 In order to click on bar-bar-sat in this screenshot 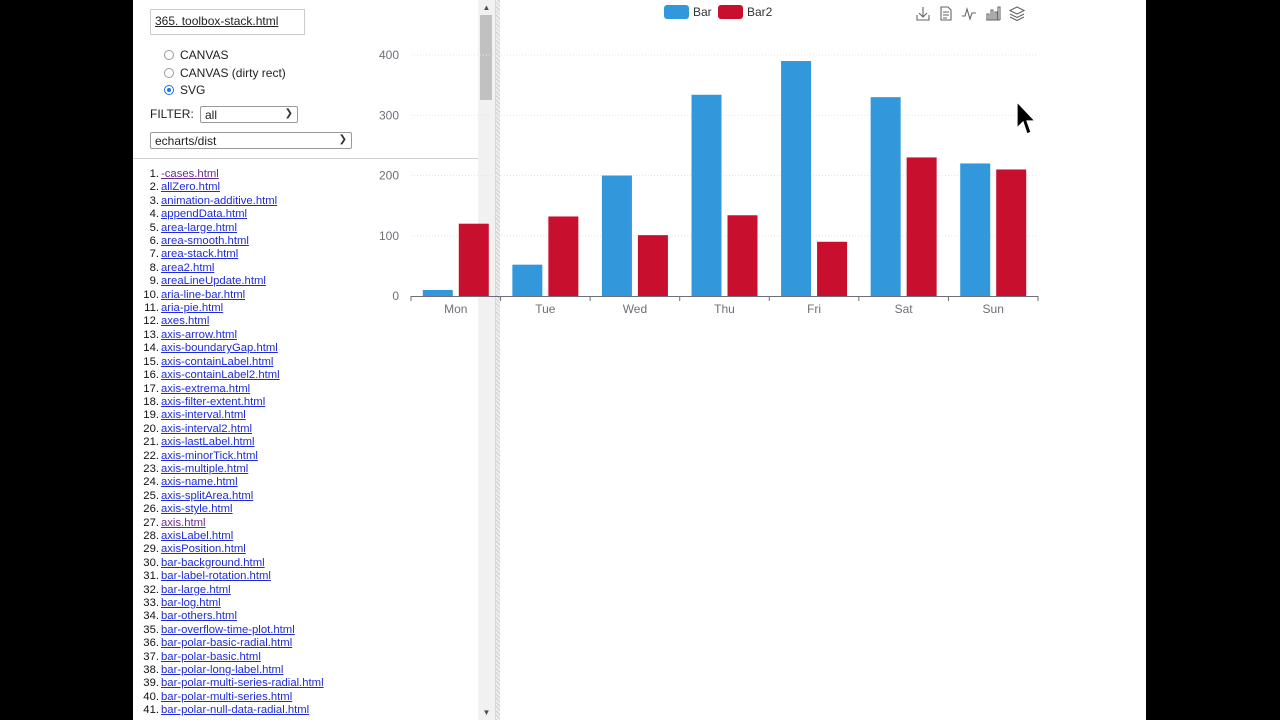, I will do `click(885, 196)`.